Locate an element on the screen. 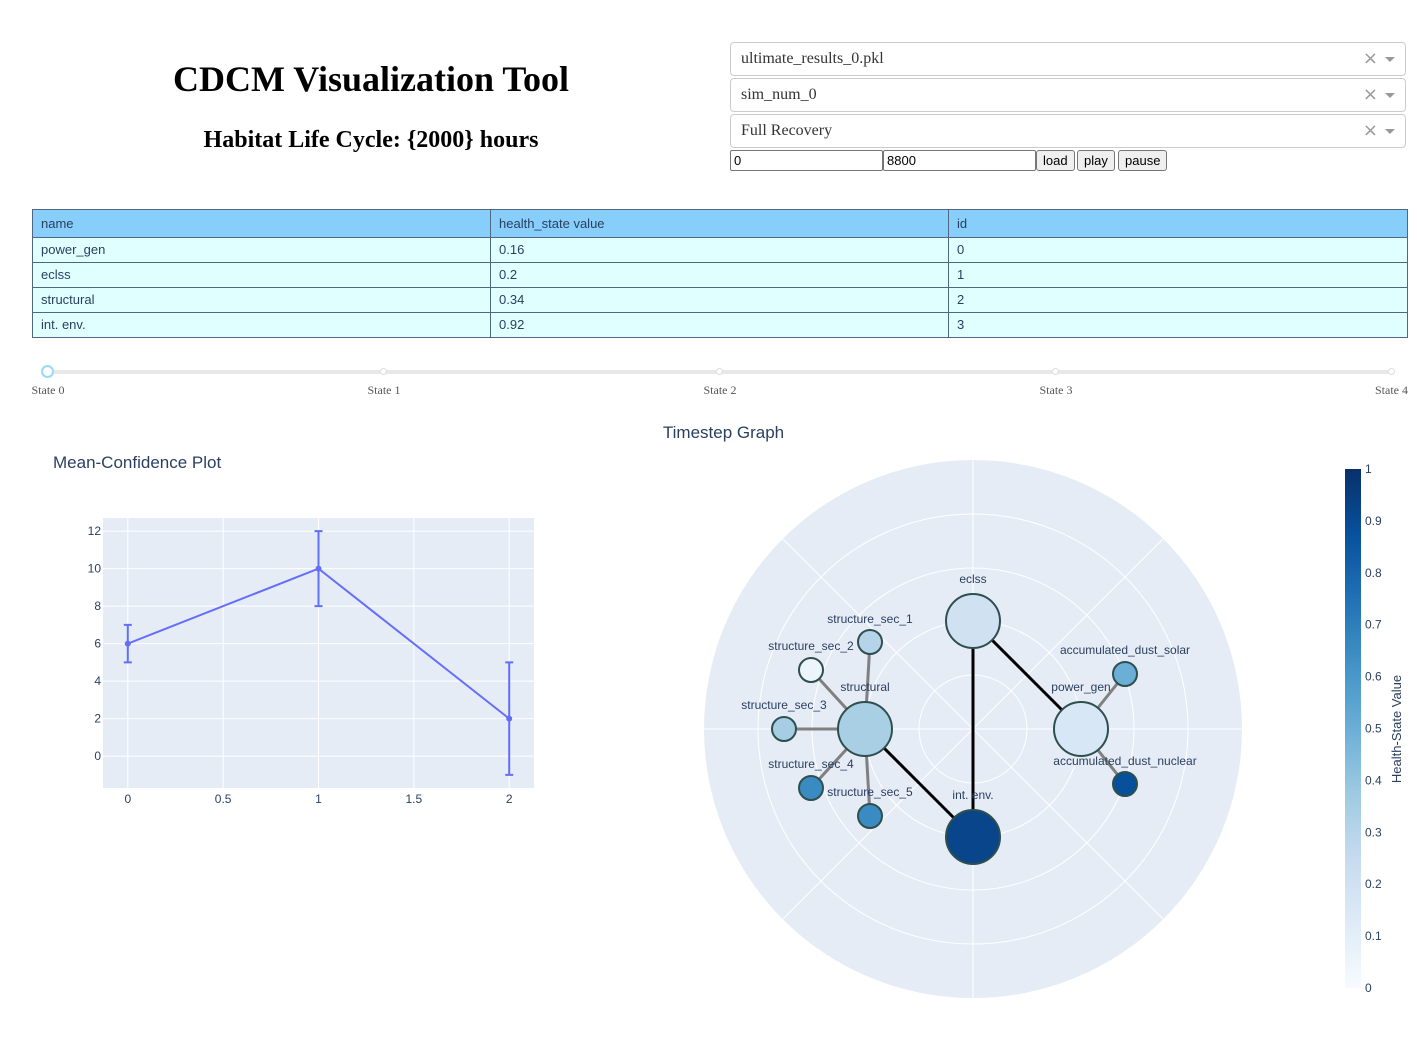 The width and height of the screenshot is (1417, 1047). y-axis-ticks: 0 2 4 6 8 10 12 is located at coordinates (95, 643).